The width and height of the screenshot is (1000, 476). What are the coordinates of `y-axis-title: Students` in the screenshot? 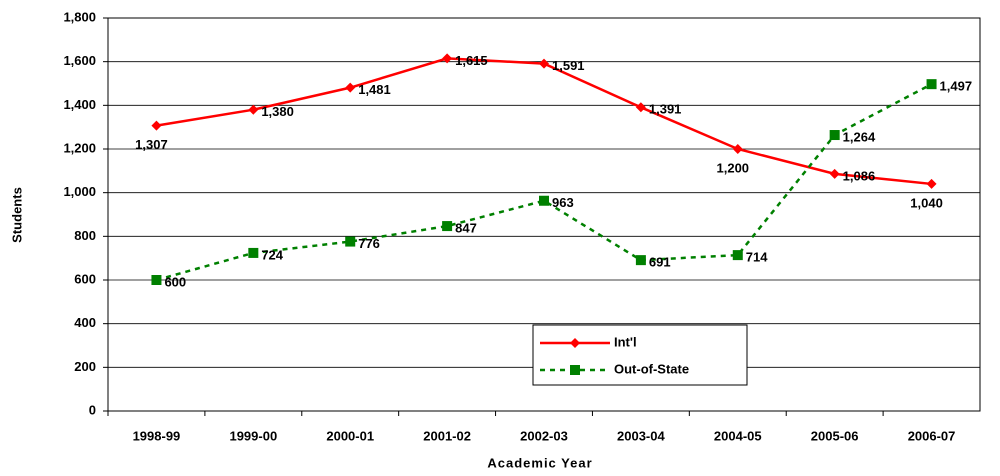 It's located at (16, 215).